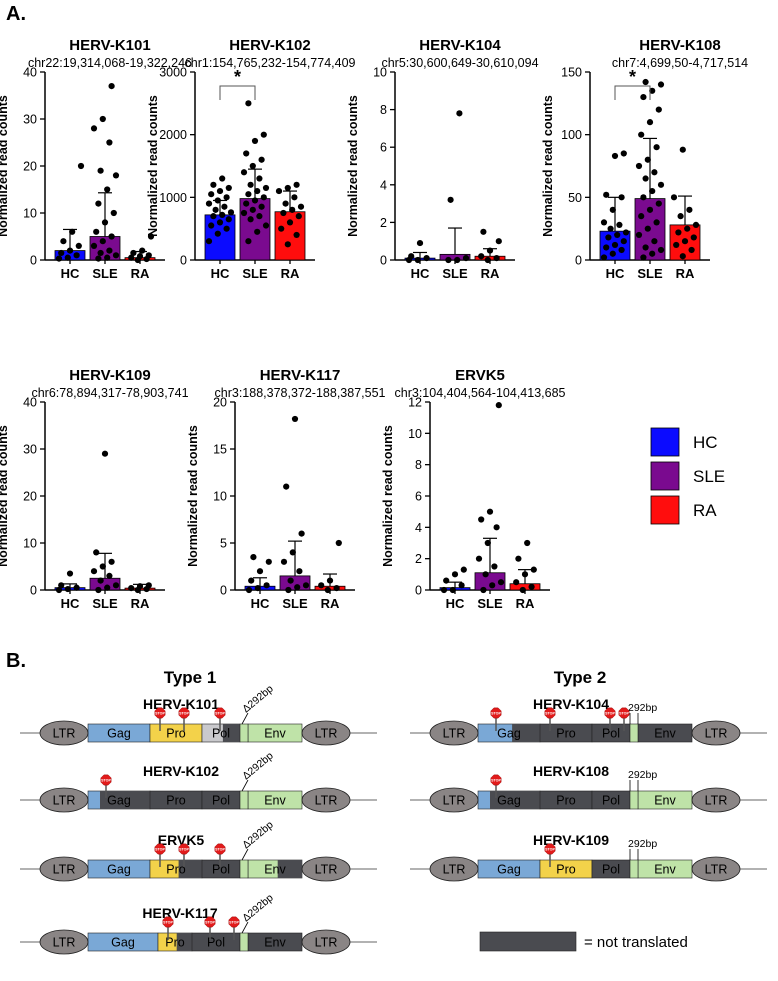 This screenshot has height=981, width=778. I want to click on legend-swatch-ra, so click(665, 510).